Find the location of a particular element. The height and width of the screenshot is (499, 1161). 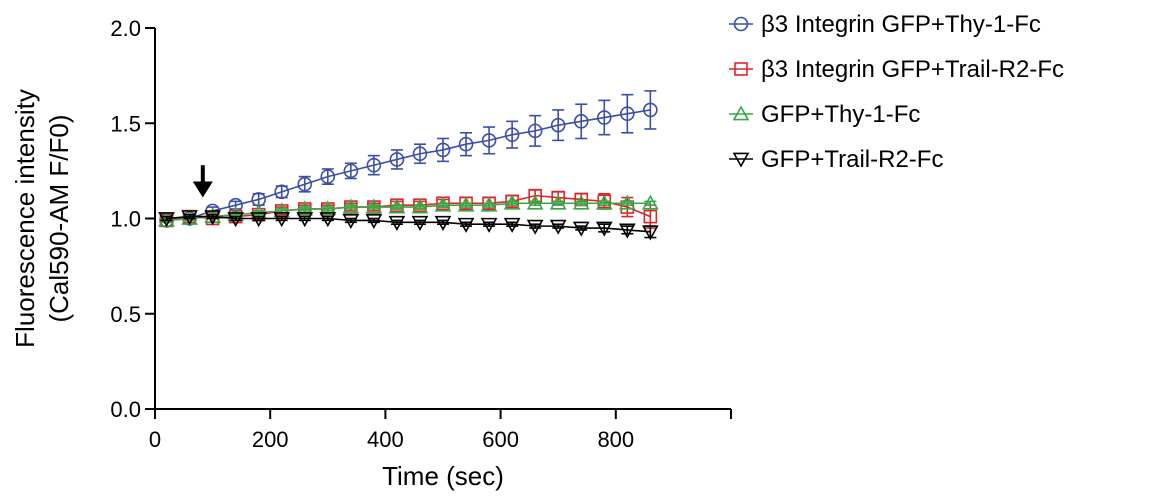

y-axis-title-line-2: (Cal590-AM F/F0) is located at coordinates (59, 218).